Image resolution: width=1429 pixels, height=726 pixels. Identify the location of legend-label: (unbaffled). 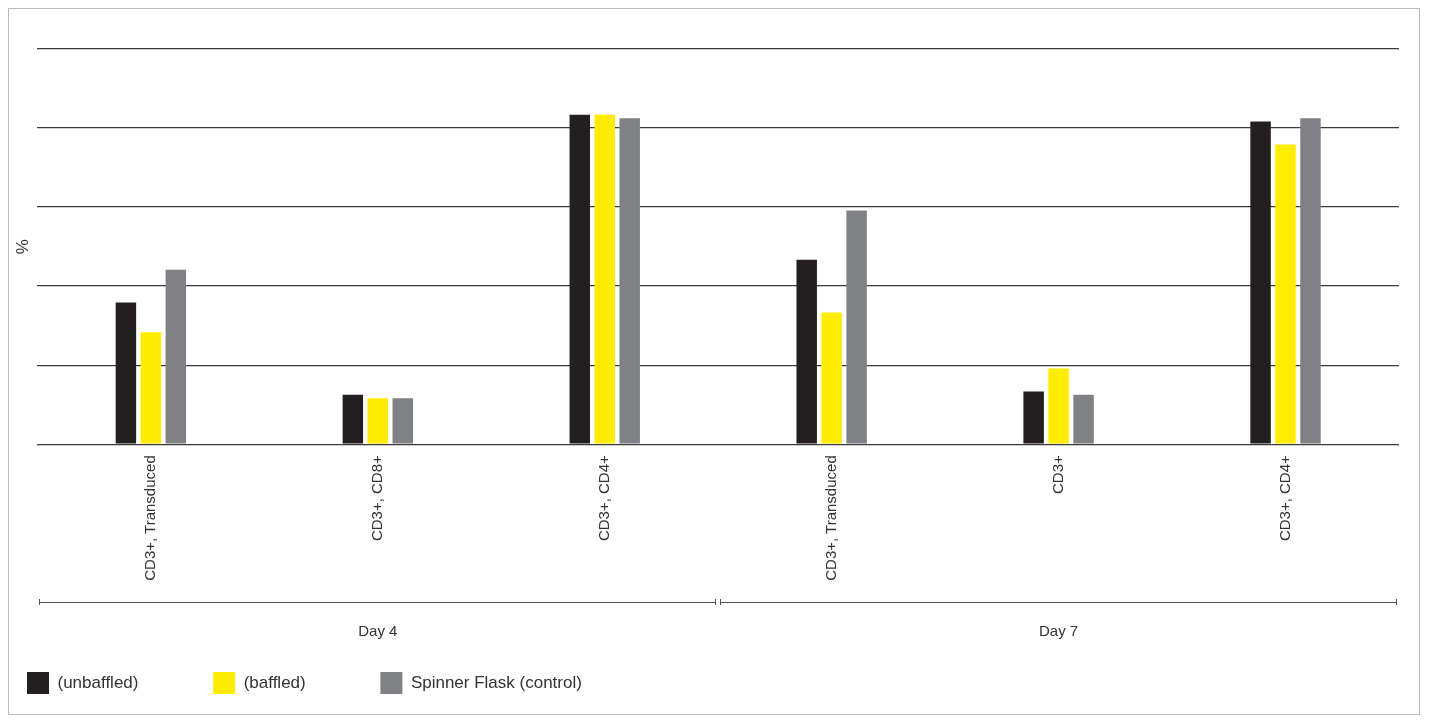
(126, 682).